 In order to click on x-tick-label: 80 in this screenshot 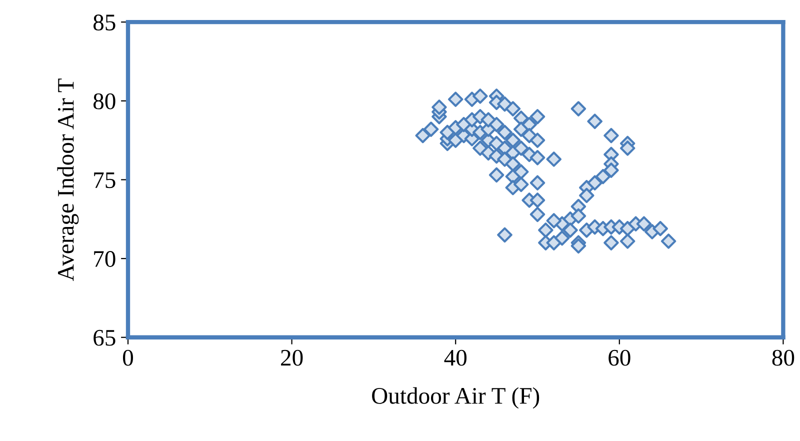, I will do `click(783, 358)`.